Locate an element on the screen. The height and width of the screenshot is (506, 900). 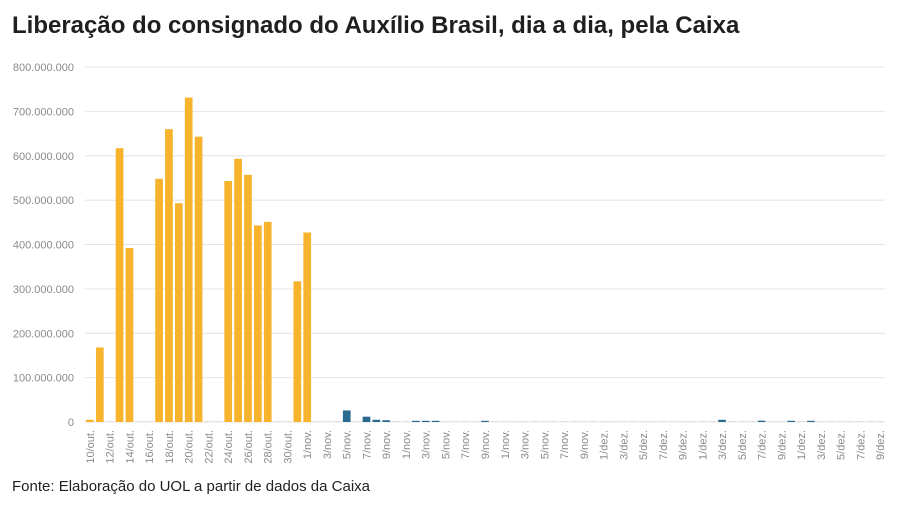
x-tick-label: 18/out. is located at coordinates (170, 447).